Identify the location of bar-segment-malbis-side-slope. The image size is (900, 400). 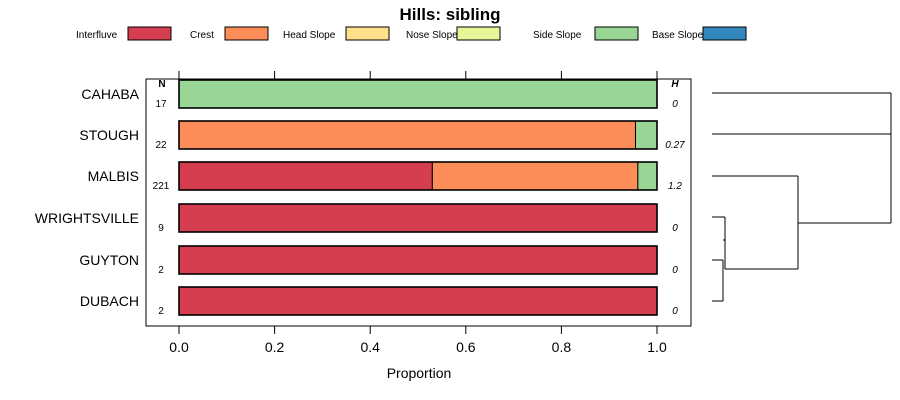
(647, 176).